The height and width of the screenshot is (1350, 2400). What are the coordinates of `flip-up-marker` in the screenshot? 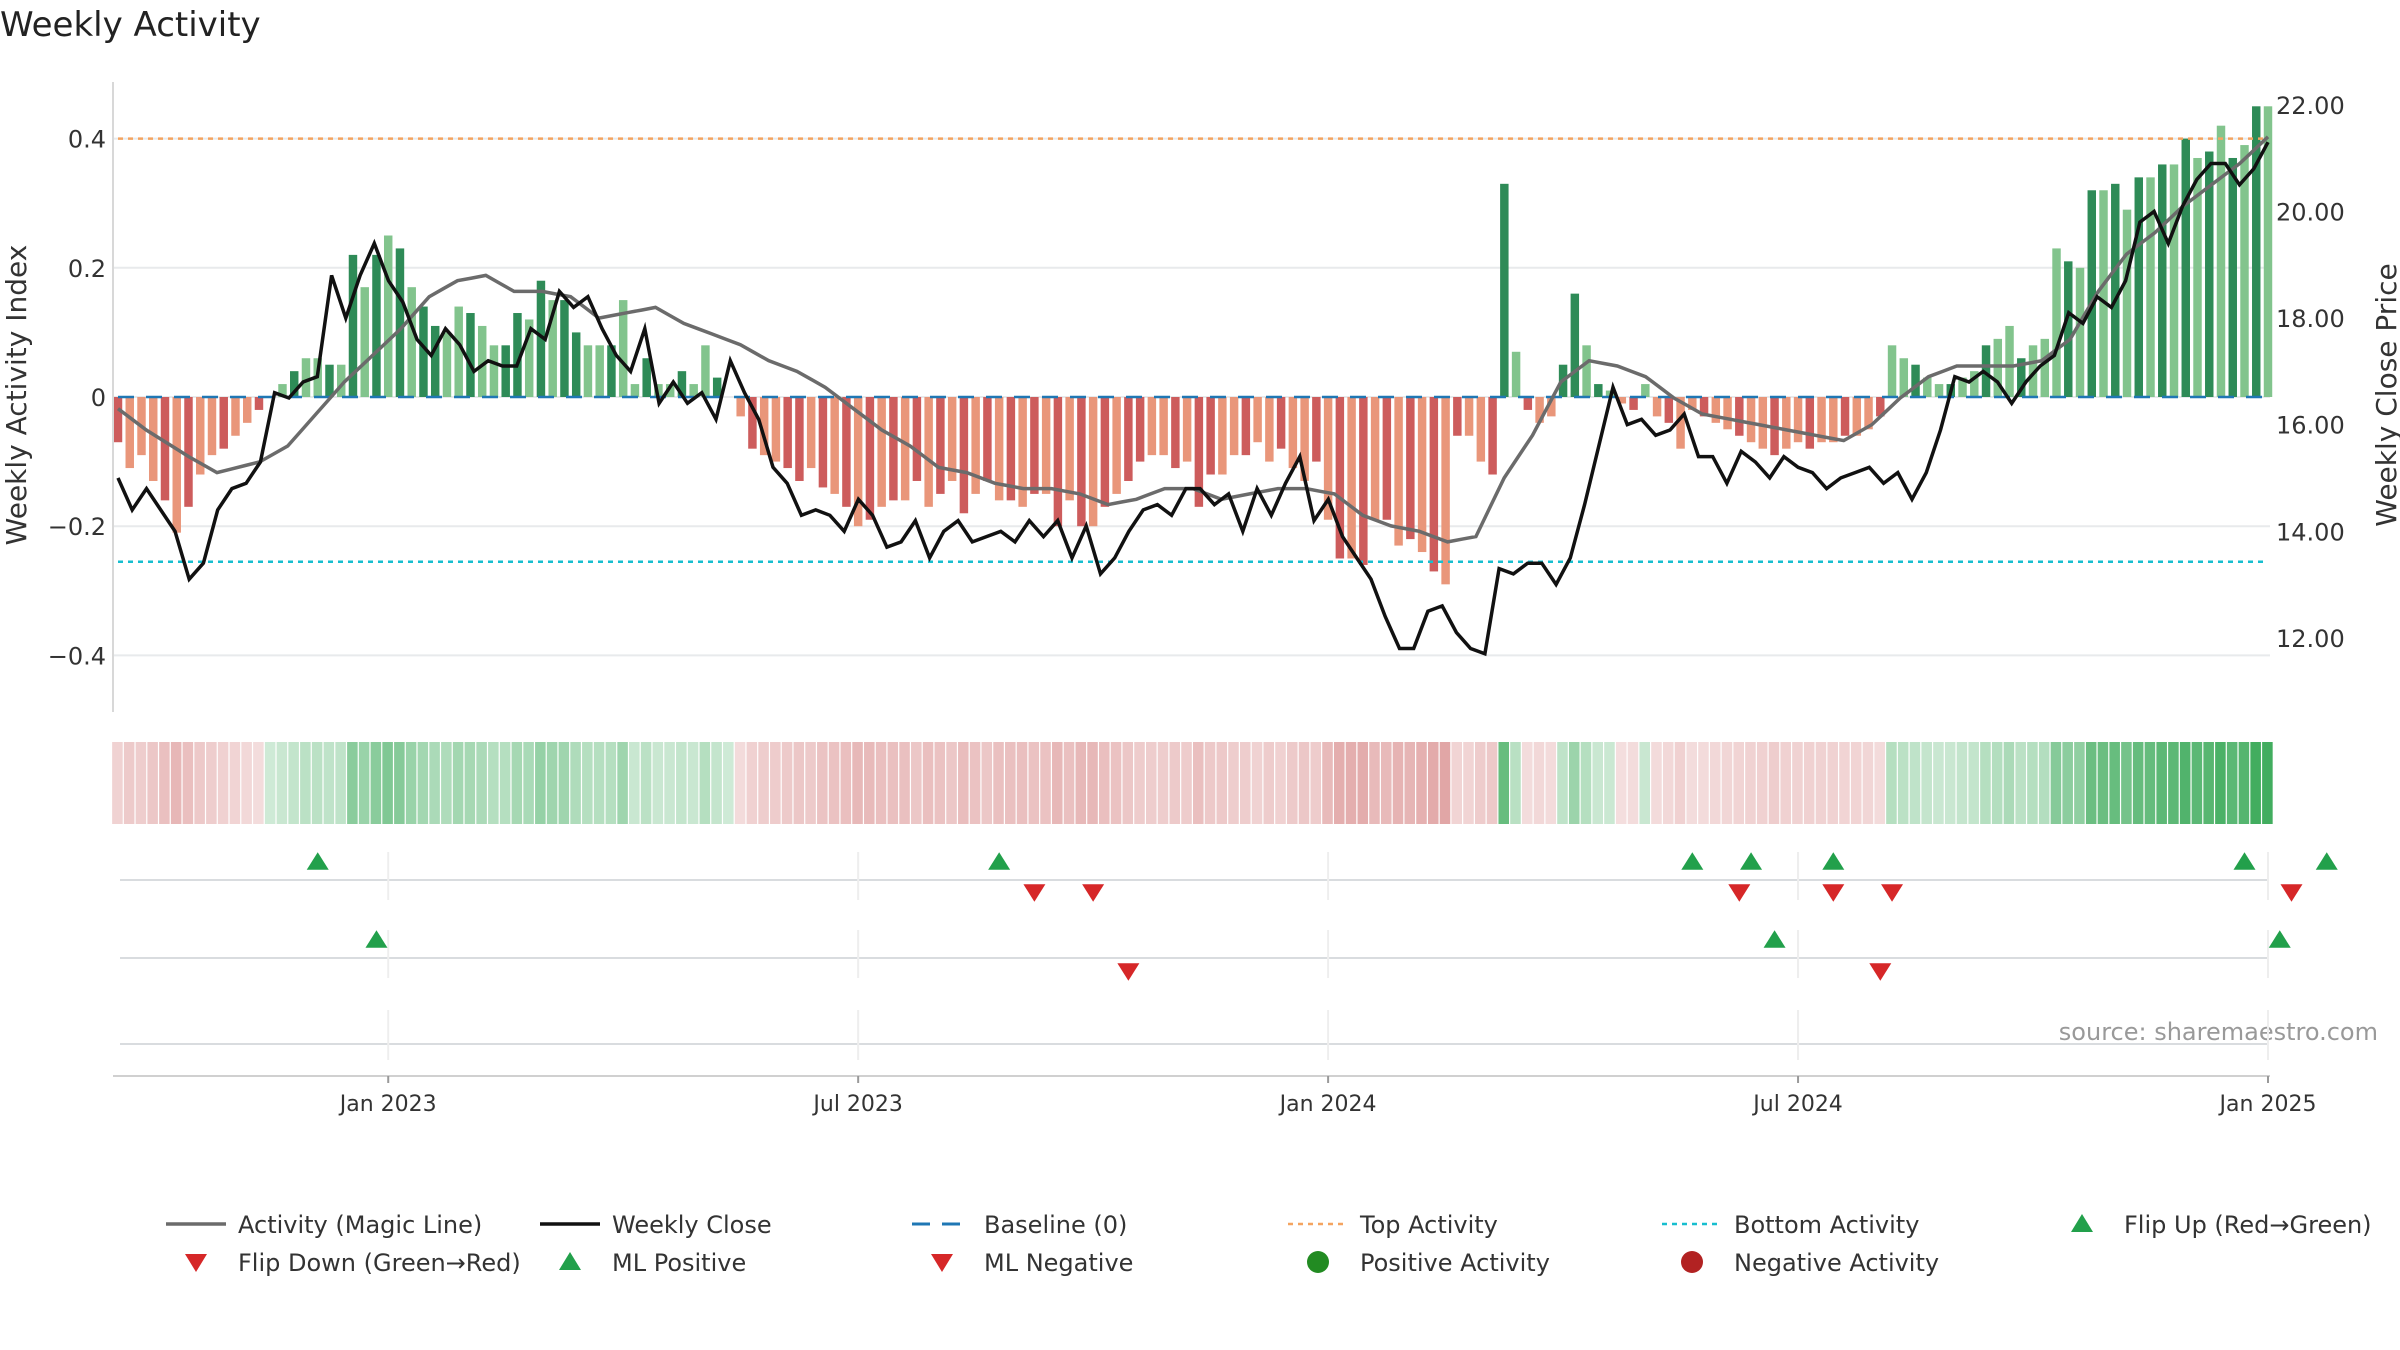 It's located at (1833, 861).